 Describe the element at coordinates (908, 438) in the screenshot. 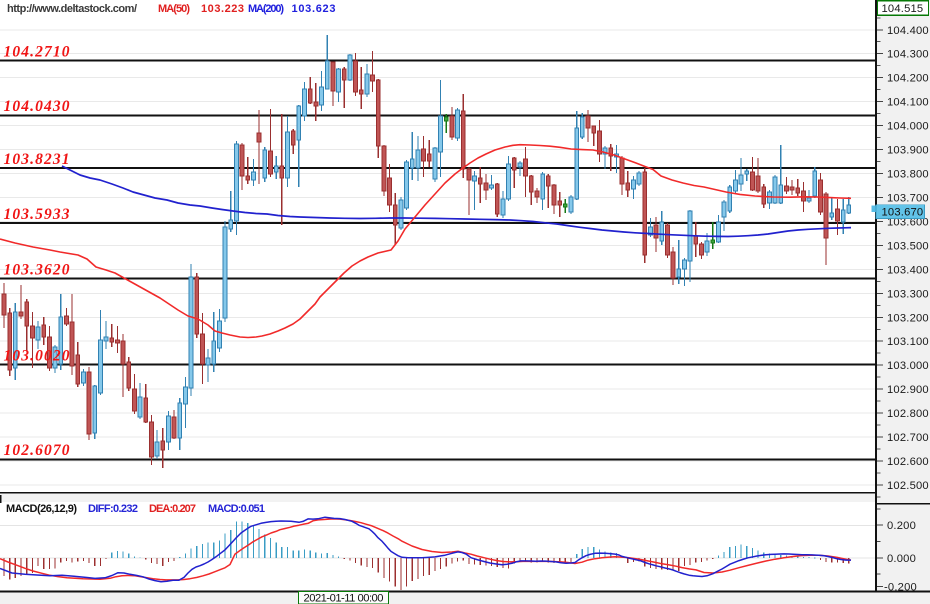

I see `svg-text: 102.700` at that location.